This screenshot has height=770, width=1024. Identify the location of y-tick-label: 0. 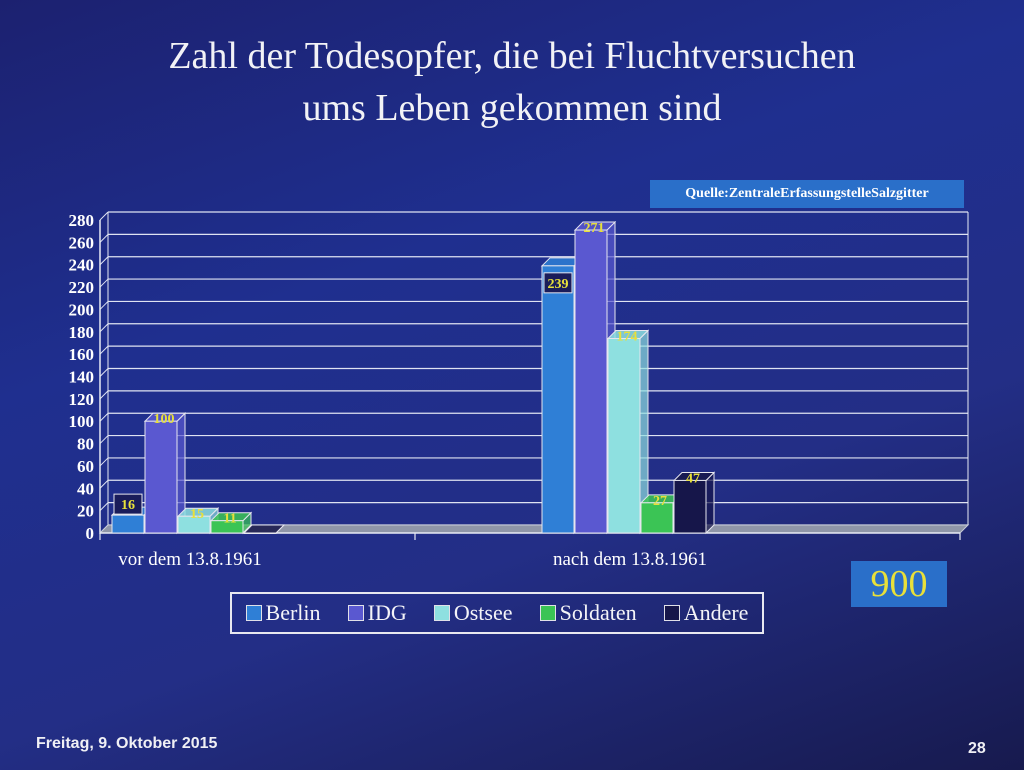
(90, 533).